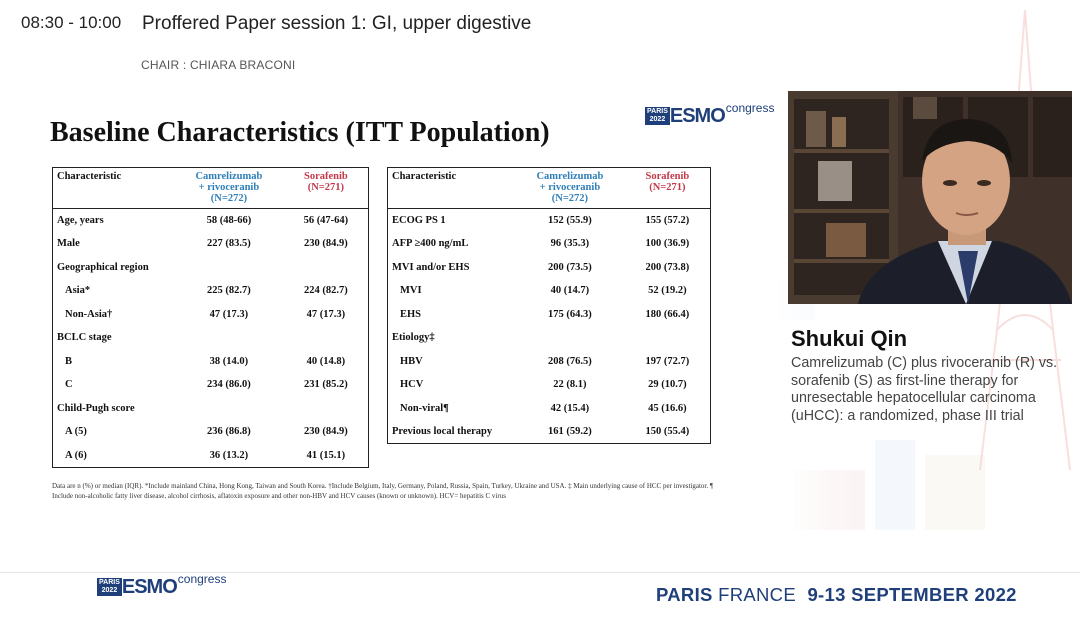 The width and height of the screenshot is (1080, 620). I want to click on table-row: Non-Asia† 47 (17.3) 47 (17.3), so click(211, 315).